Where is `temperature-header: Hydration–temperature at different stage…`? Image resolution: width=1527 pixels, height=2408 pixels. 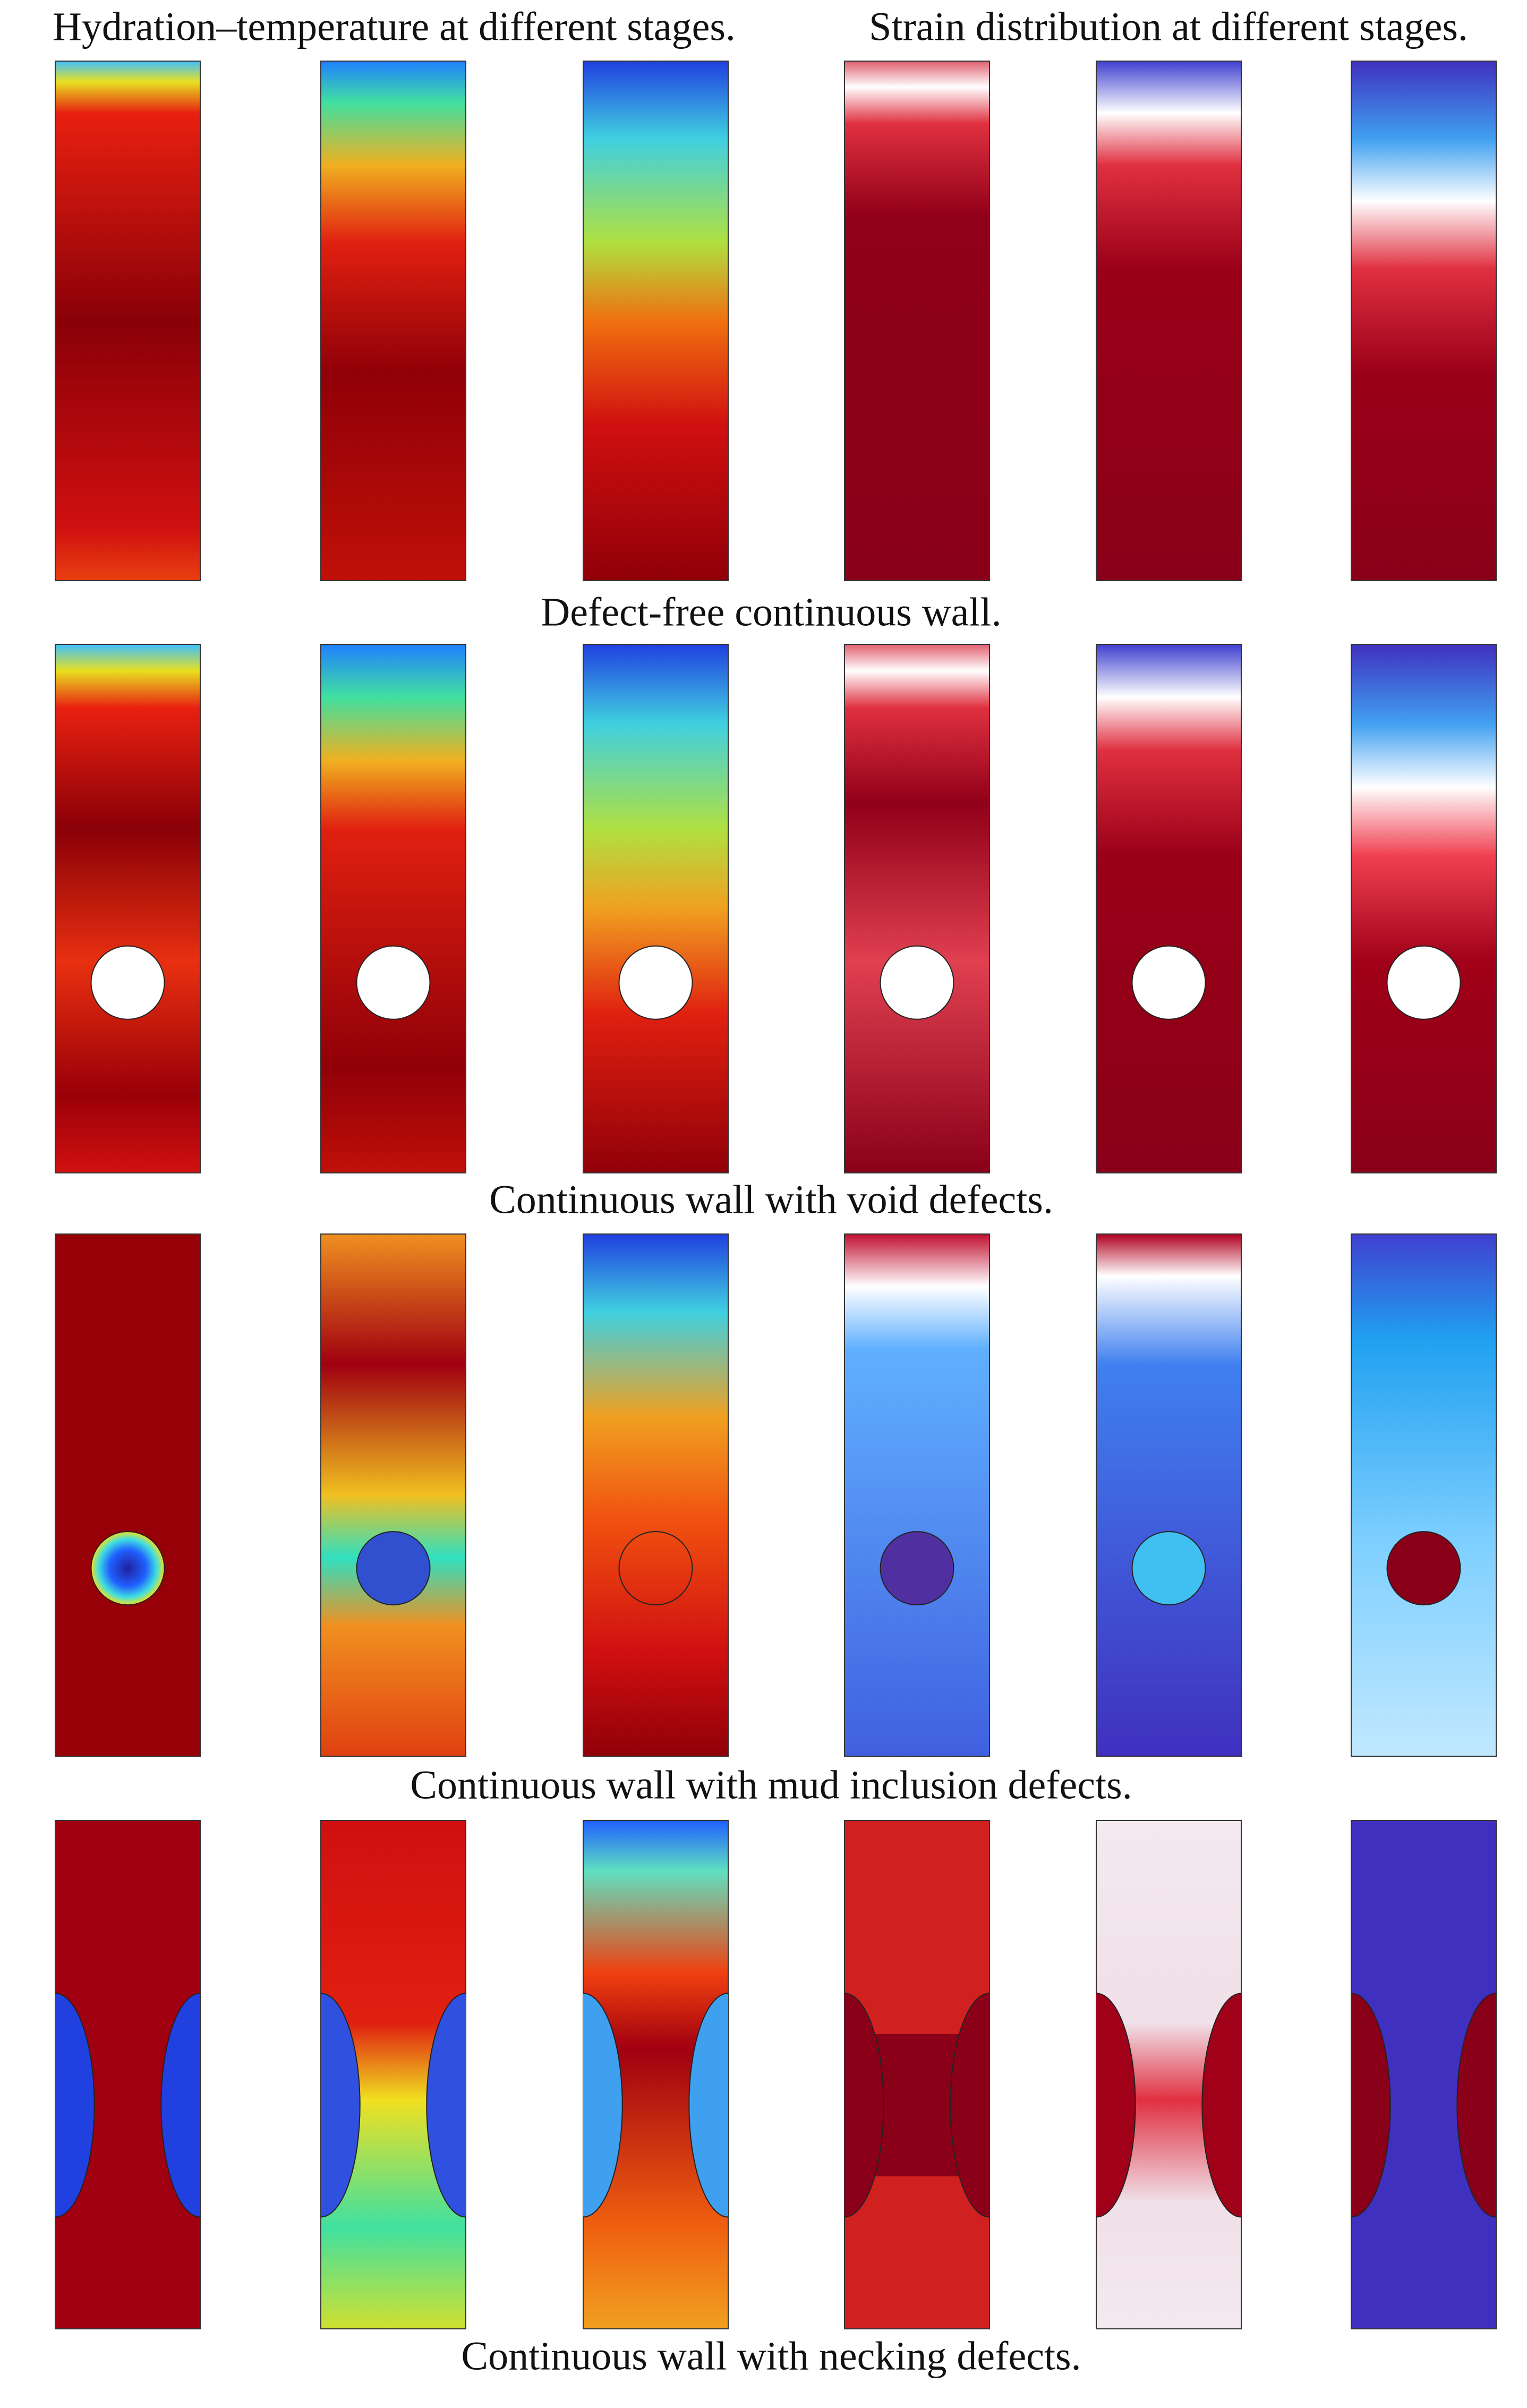
temperature-header: Hydration–temperature at different stage… is located at coordinates (394, 27).